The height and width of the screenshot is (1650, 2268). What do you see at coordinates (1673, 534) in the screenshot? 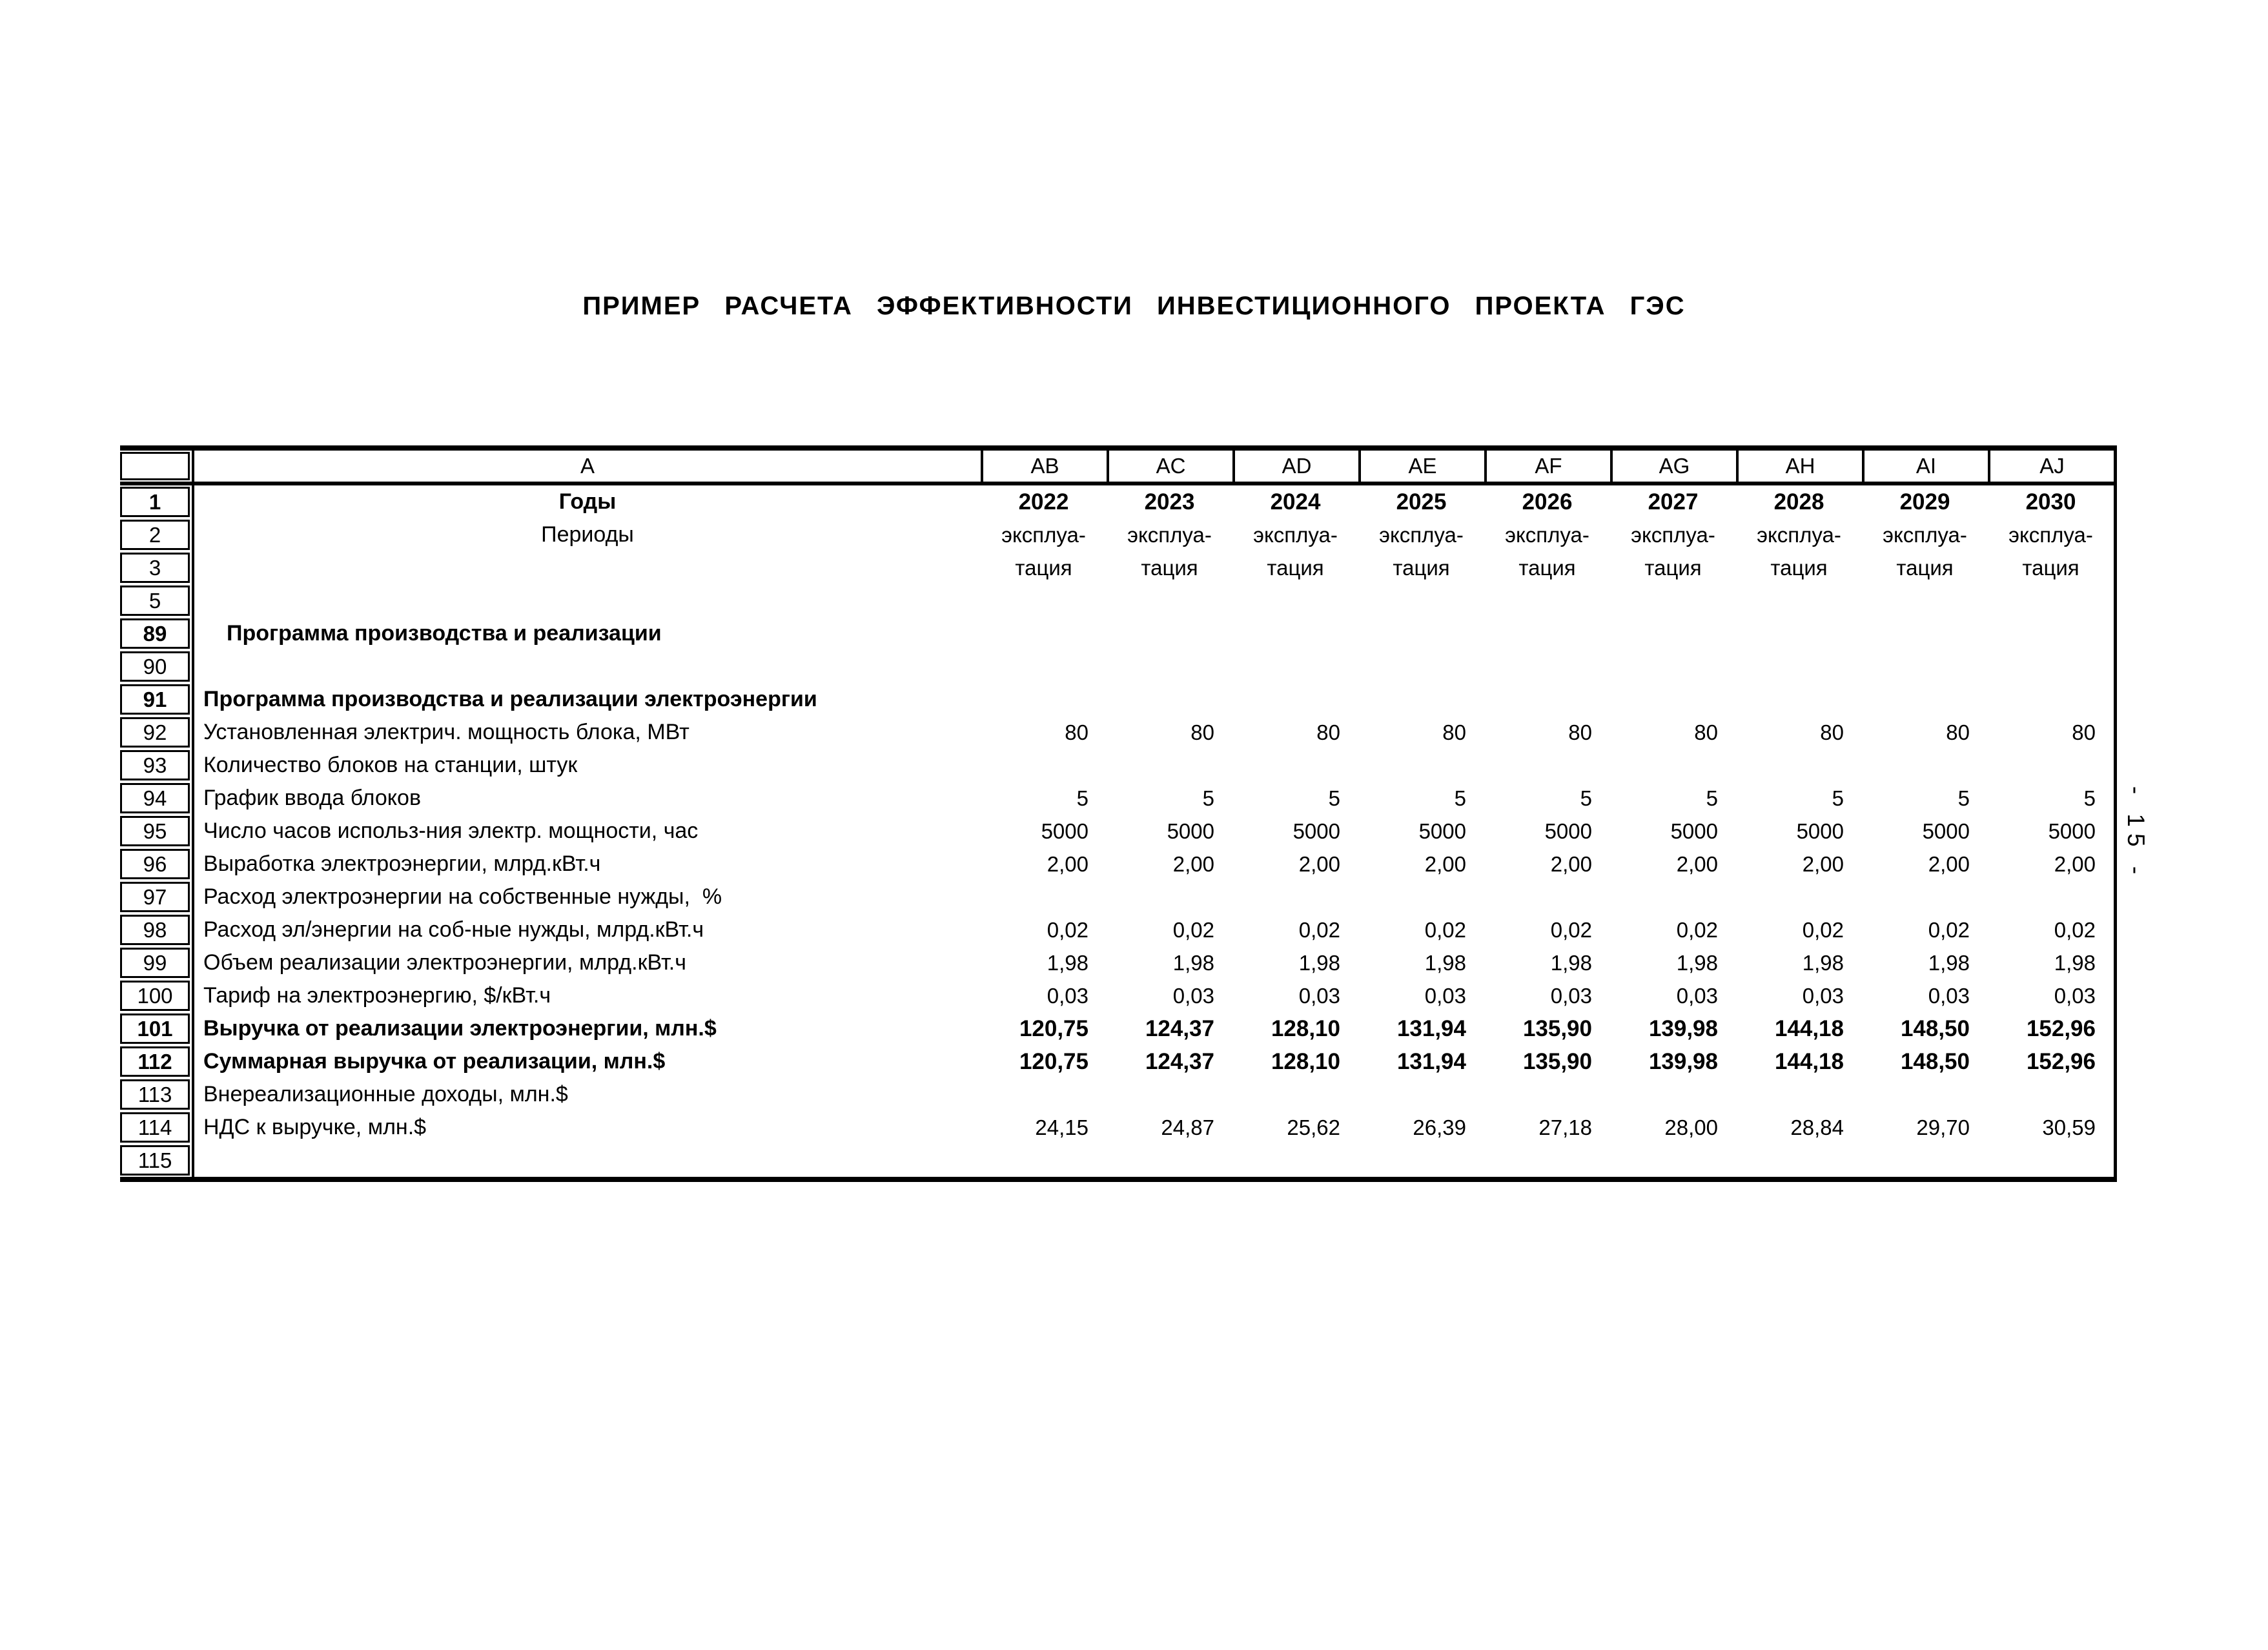
I see `data-cell: эксплуа-` at bounding box center [1673, 534].